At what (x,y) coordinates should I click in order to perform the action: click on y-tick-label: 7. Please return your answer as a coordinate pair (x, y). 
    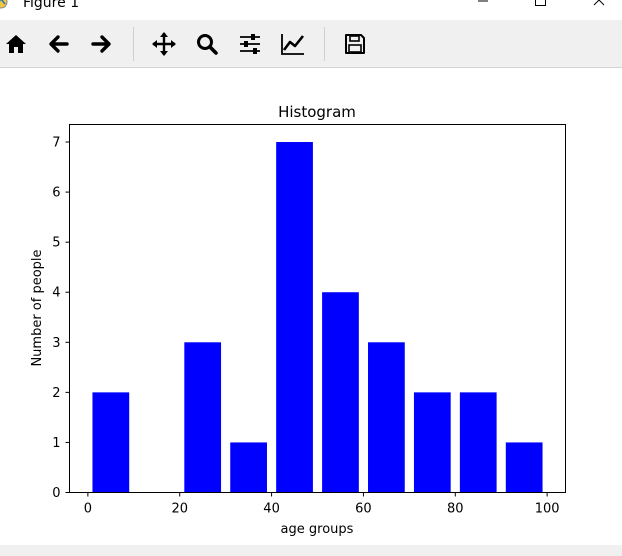
    Looking at the image, I should click on (56, 143).